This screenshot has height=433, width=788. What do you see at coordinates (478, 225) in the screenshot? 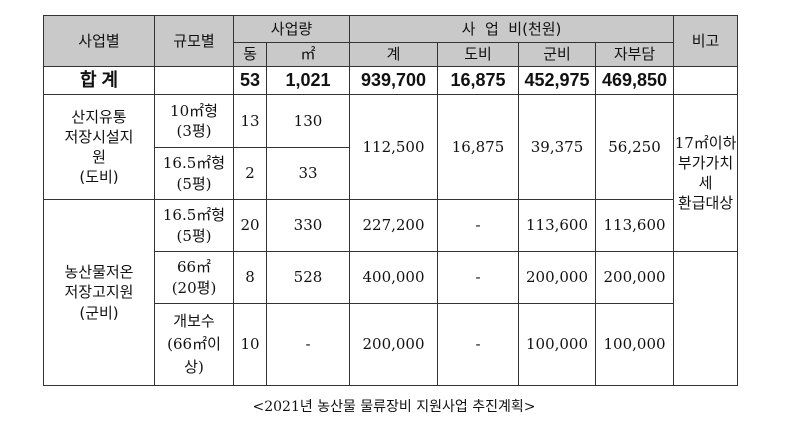
I see `group2-row1-province: -` at bounding box center [478, 225].